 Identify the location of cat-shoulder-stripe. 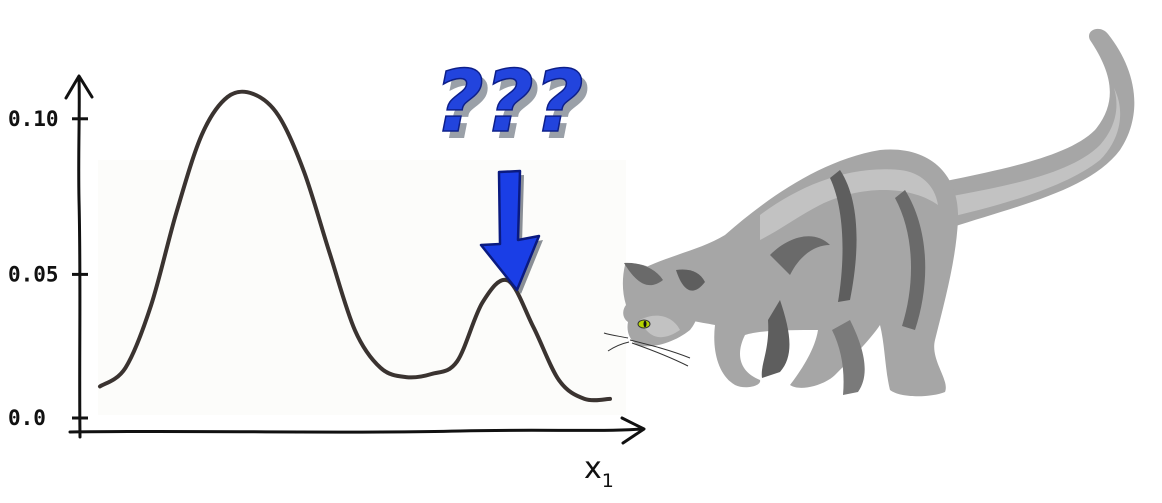
(800, 255).